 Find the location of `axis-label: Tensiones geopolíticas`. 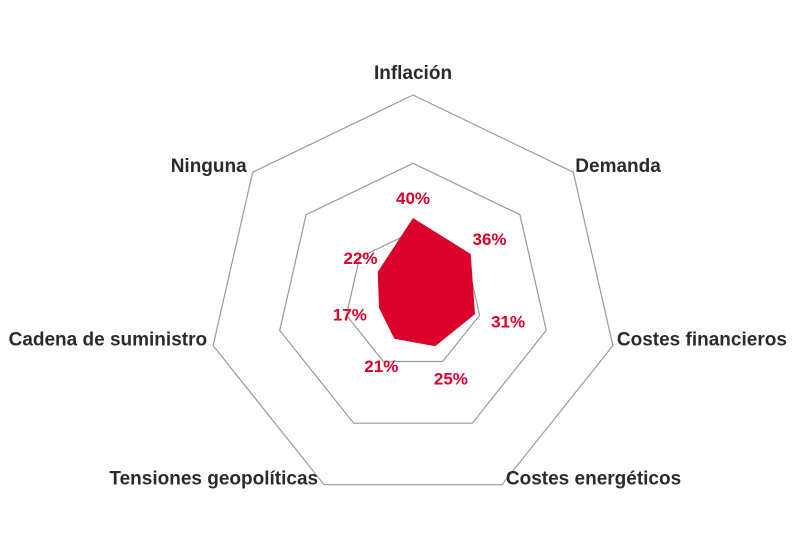

axis-label: Tensiones geopolíticas is located at coordinates (213, 479).